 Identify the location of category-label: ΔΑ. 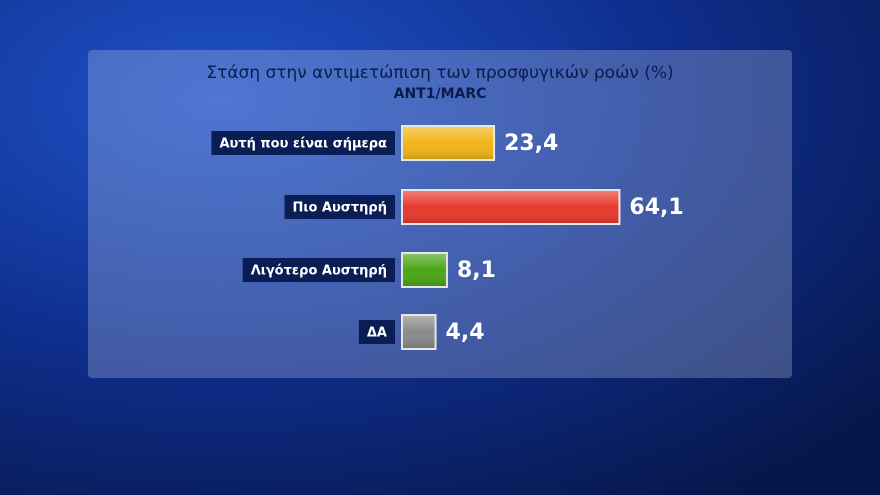
(377, 333).